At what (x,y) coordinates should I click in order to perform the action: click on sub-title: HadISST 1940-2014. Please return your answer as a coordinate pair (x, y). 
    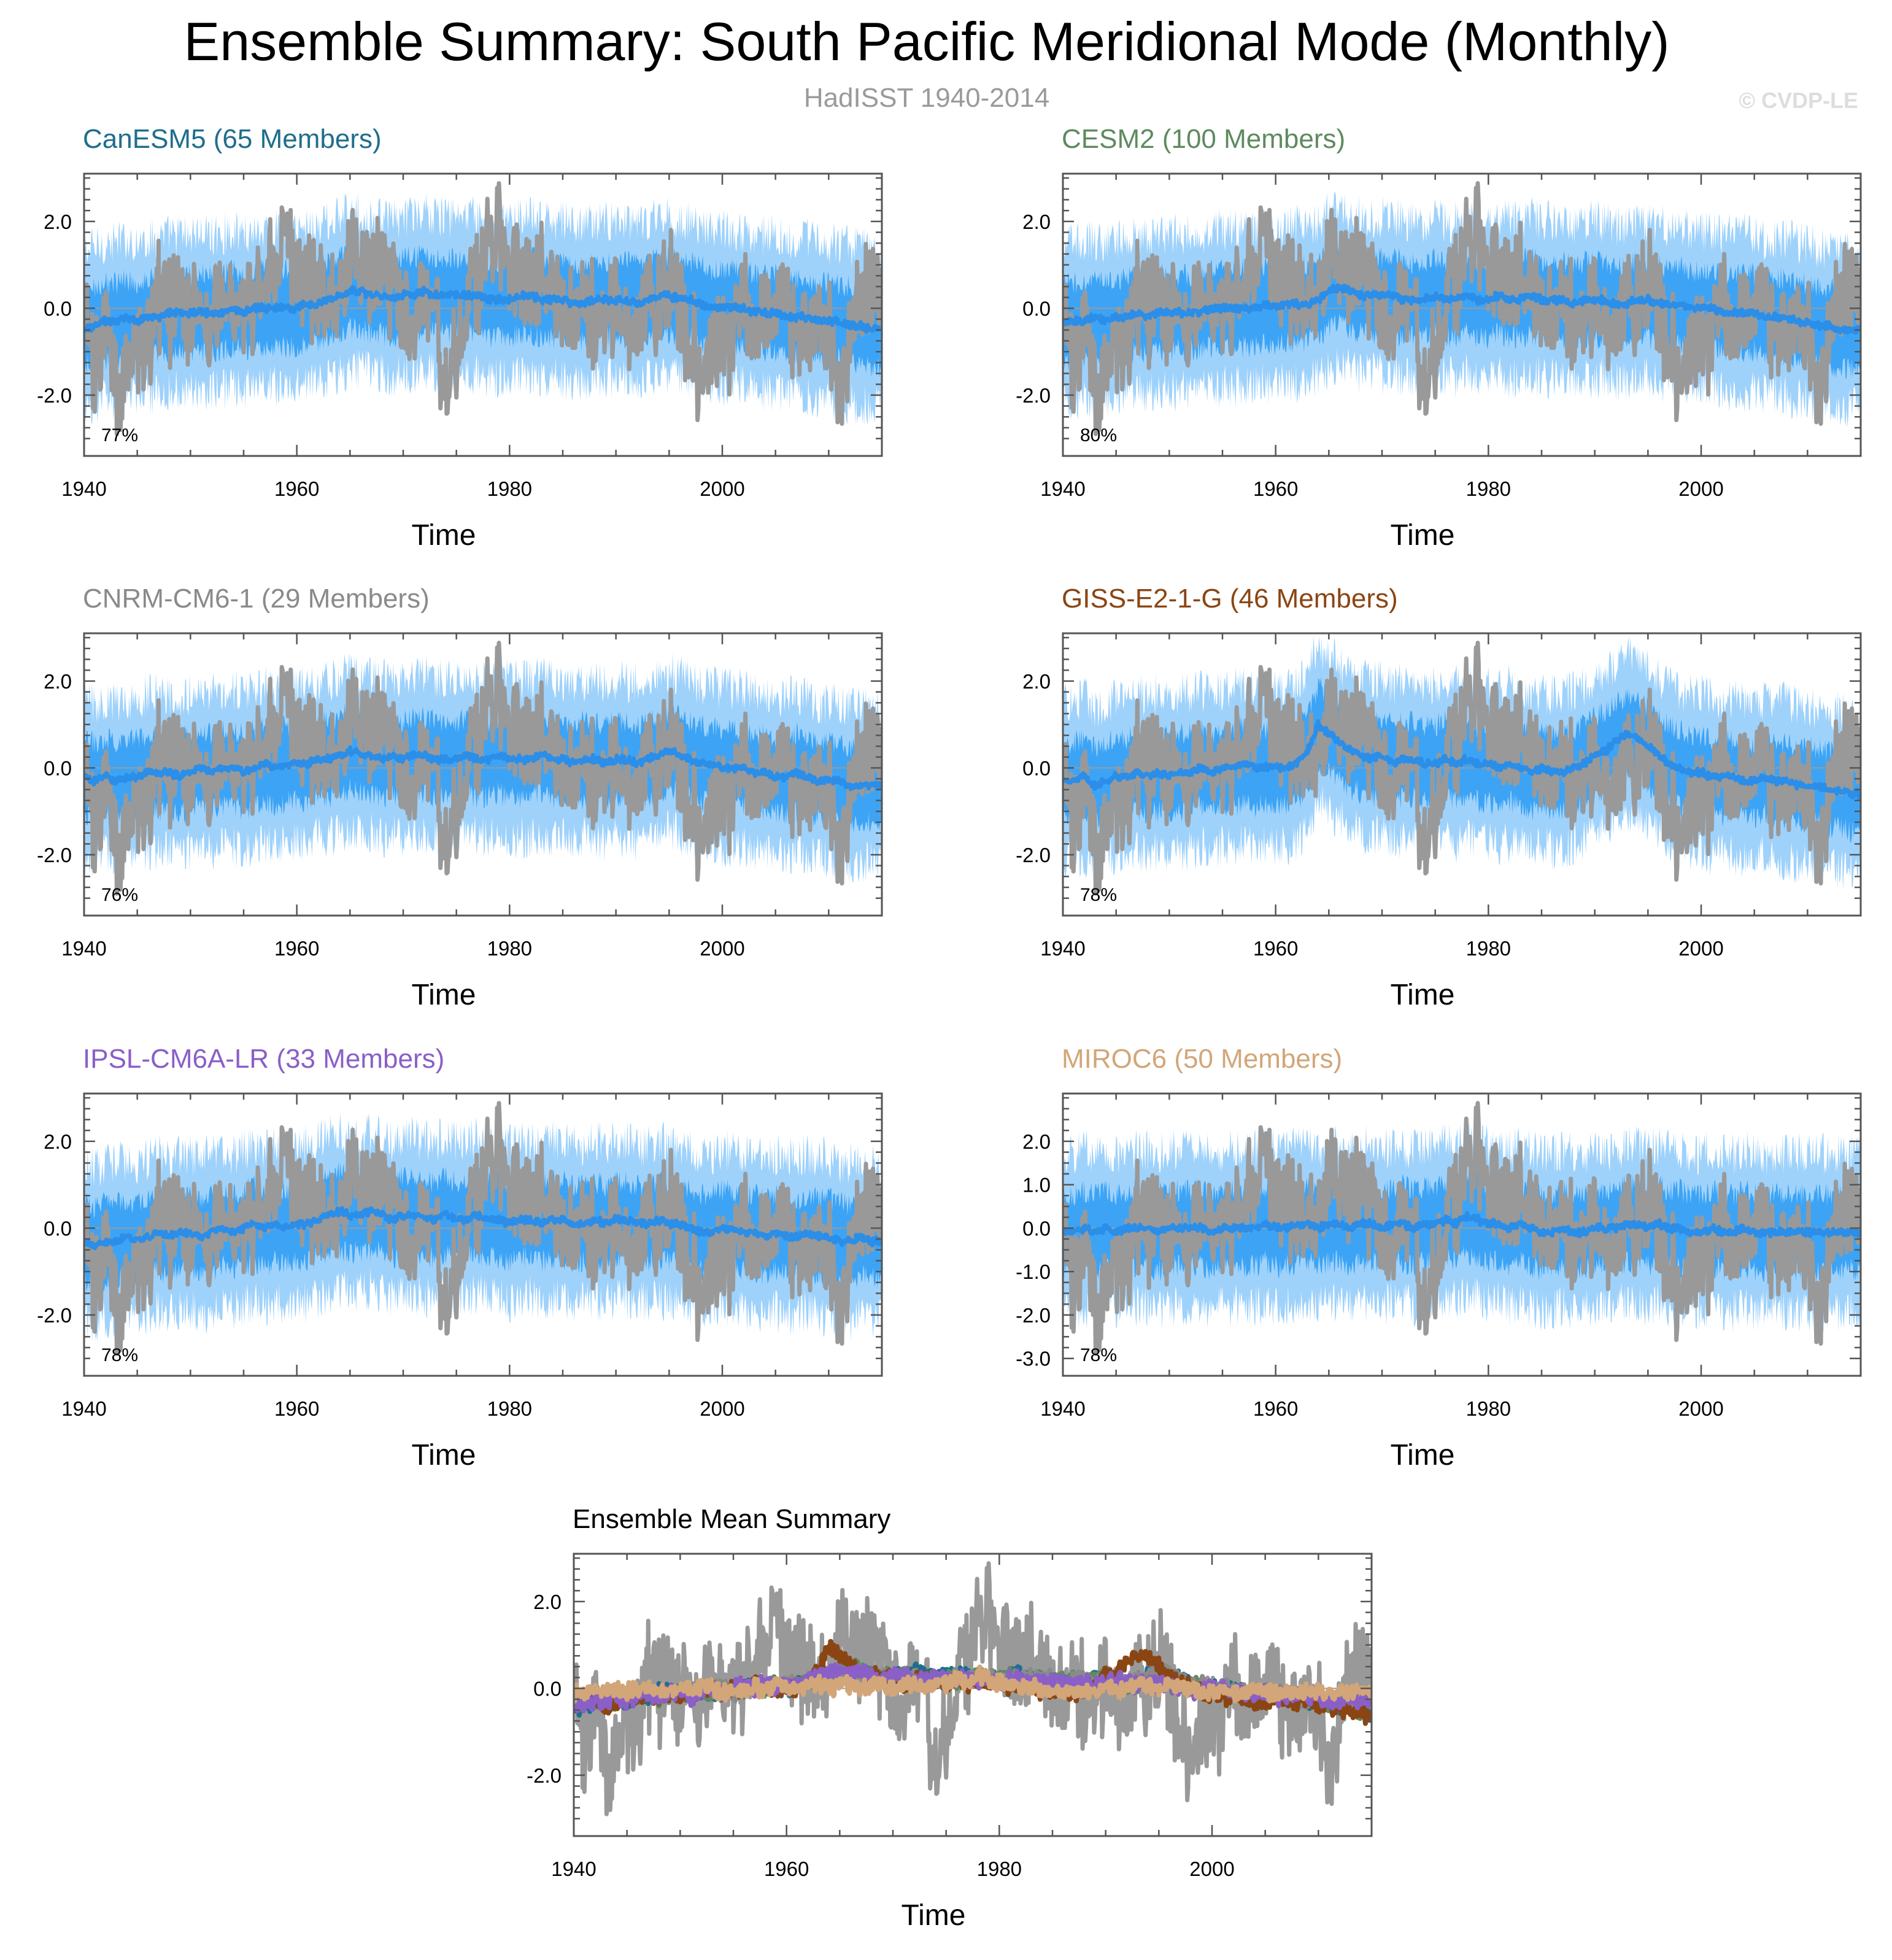
    Looking at the image, I should click on (926, 98).